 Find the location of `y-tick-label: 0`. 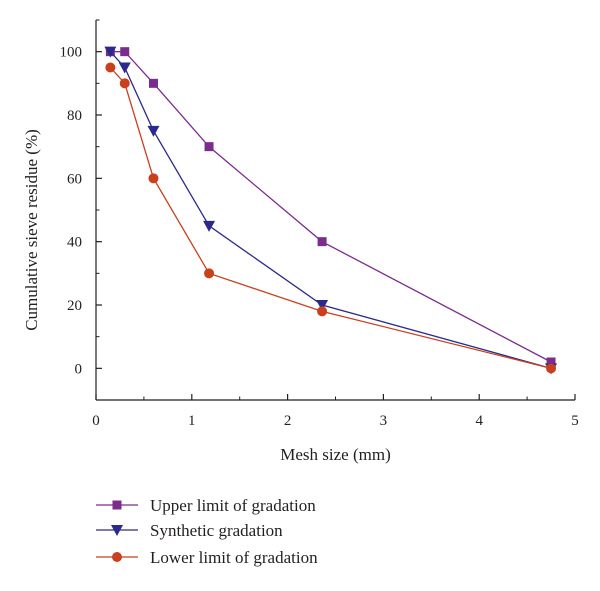

y-tick-label: 0 is located at coordinates (79, 369).